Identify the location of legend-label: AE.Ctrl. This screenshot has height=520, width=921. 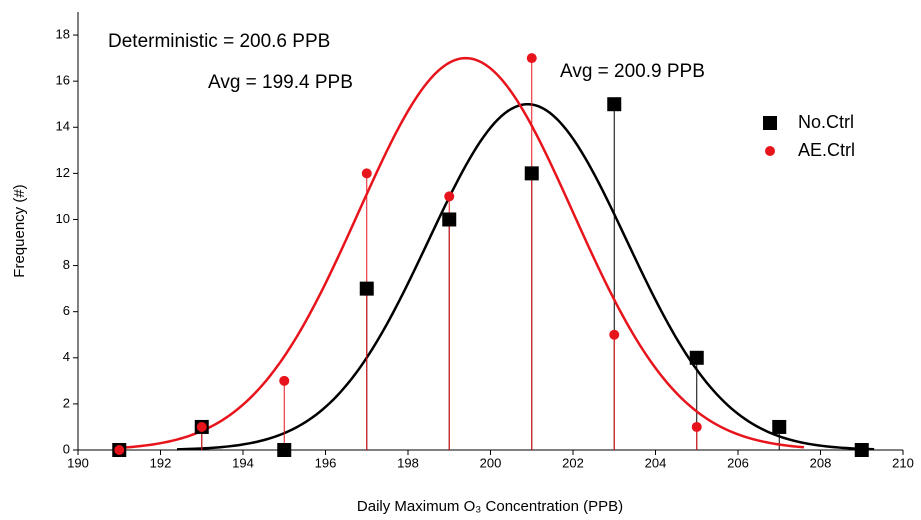
(826, 150).